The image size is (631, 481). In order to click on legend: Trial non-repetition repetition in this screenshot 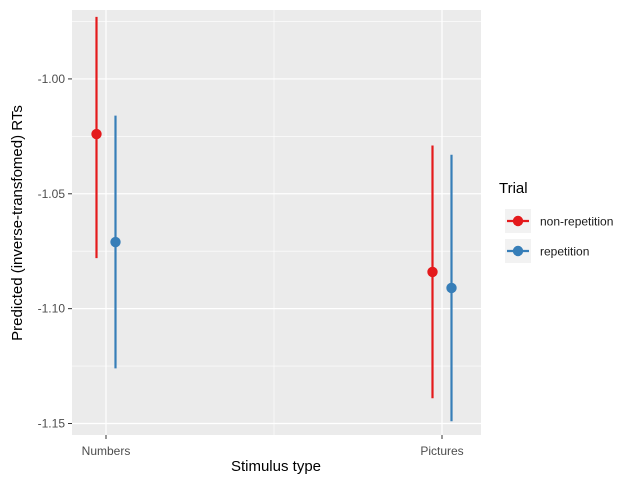, I will do `click(556, 221)`.